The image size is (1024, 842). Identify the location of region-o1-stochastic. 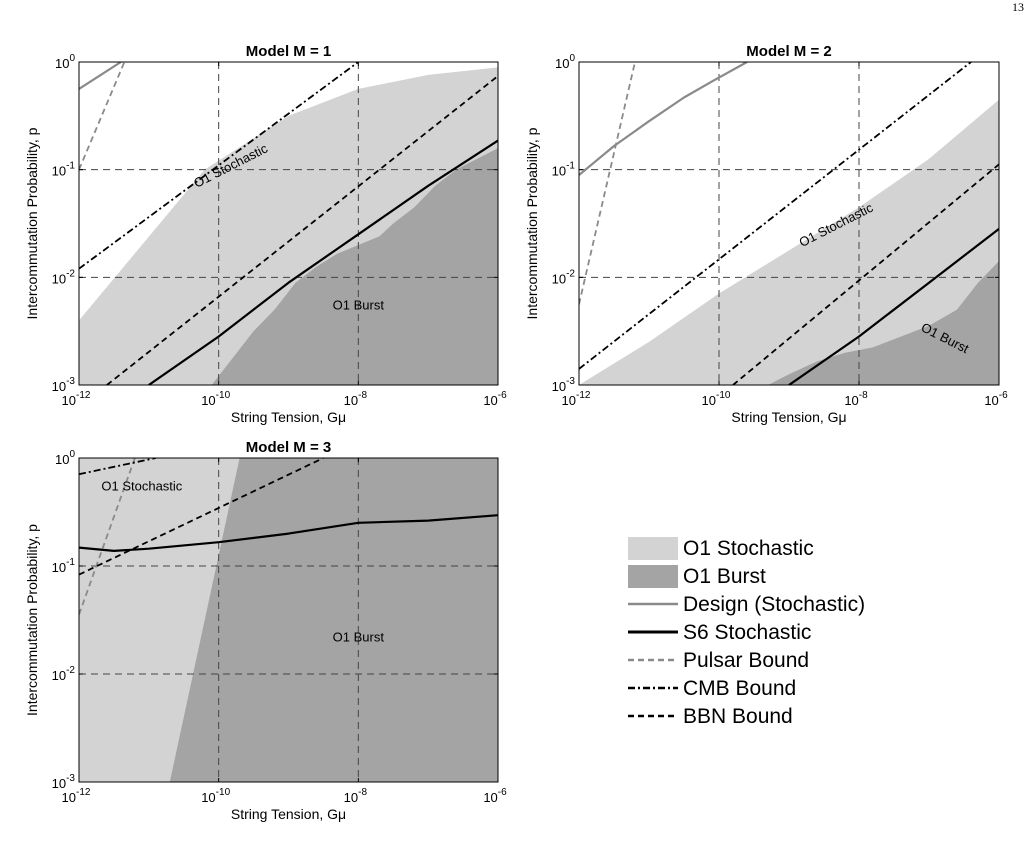
(789, 242).